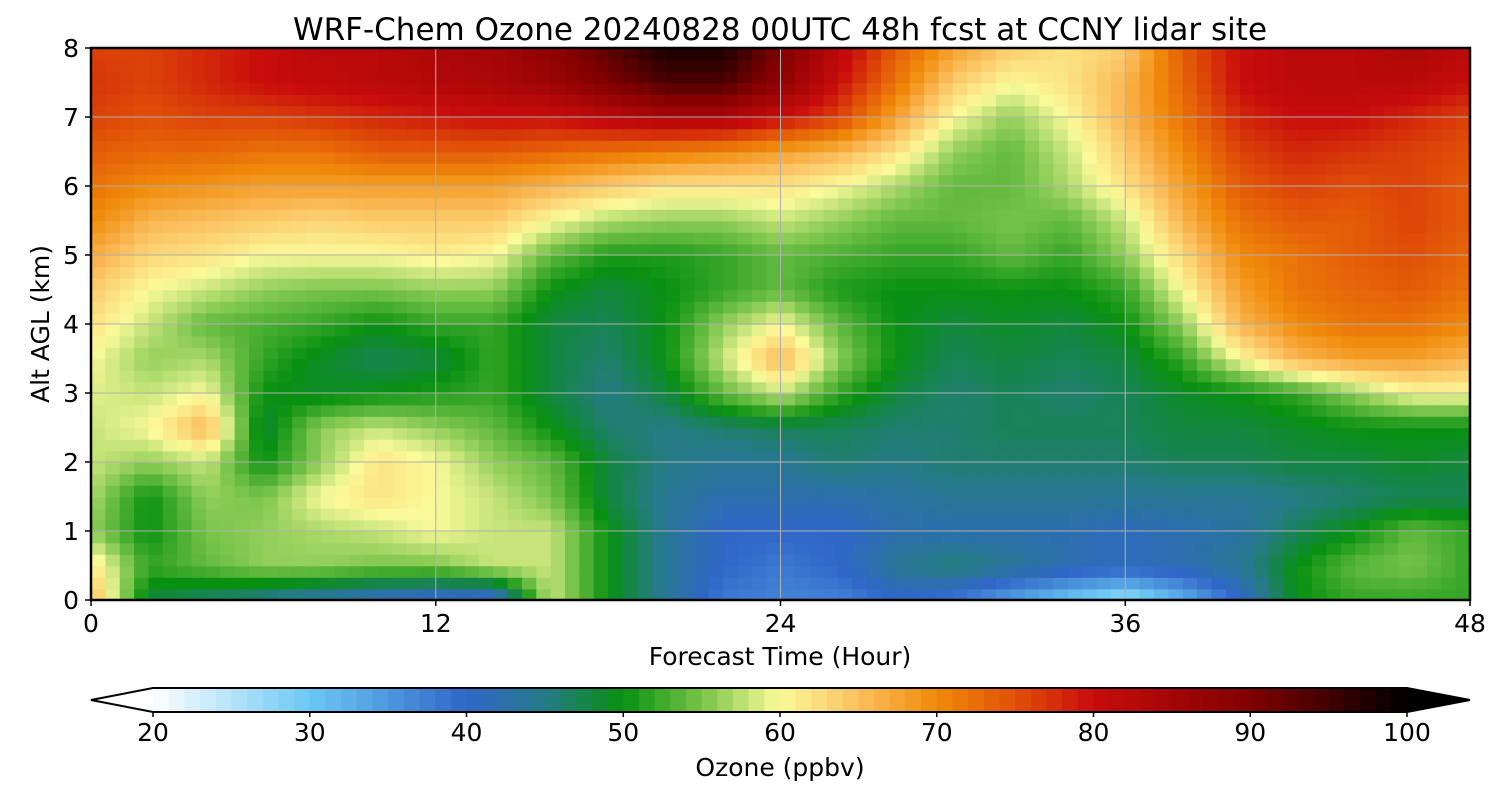 The image size is (1500, 804). What do you see at coordinates (71, 255) in the screenshot?
I see `y-tick-label: 5` at bounding box center [71, 255].